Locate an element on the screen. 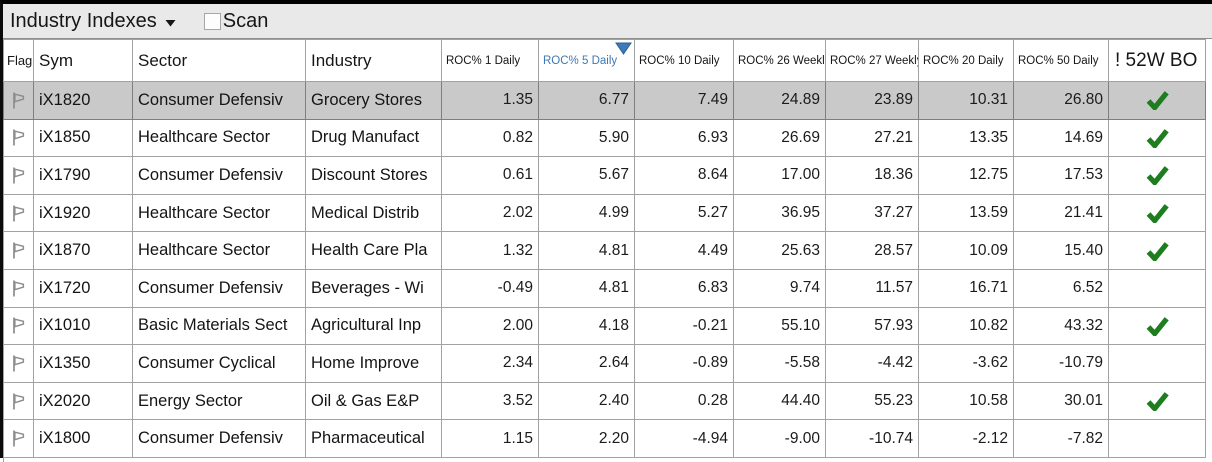 The height and width of the screenshot is (462, 1212). sector-cell: Consumer Cyclical is located at coordinates (219, 363).